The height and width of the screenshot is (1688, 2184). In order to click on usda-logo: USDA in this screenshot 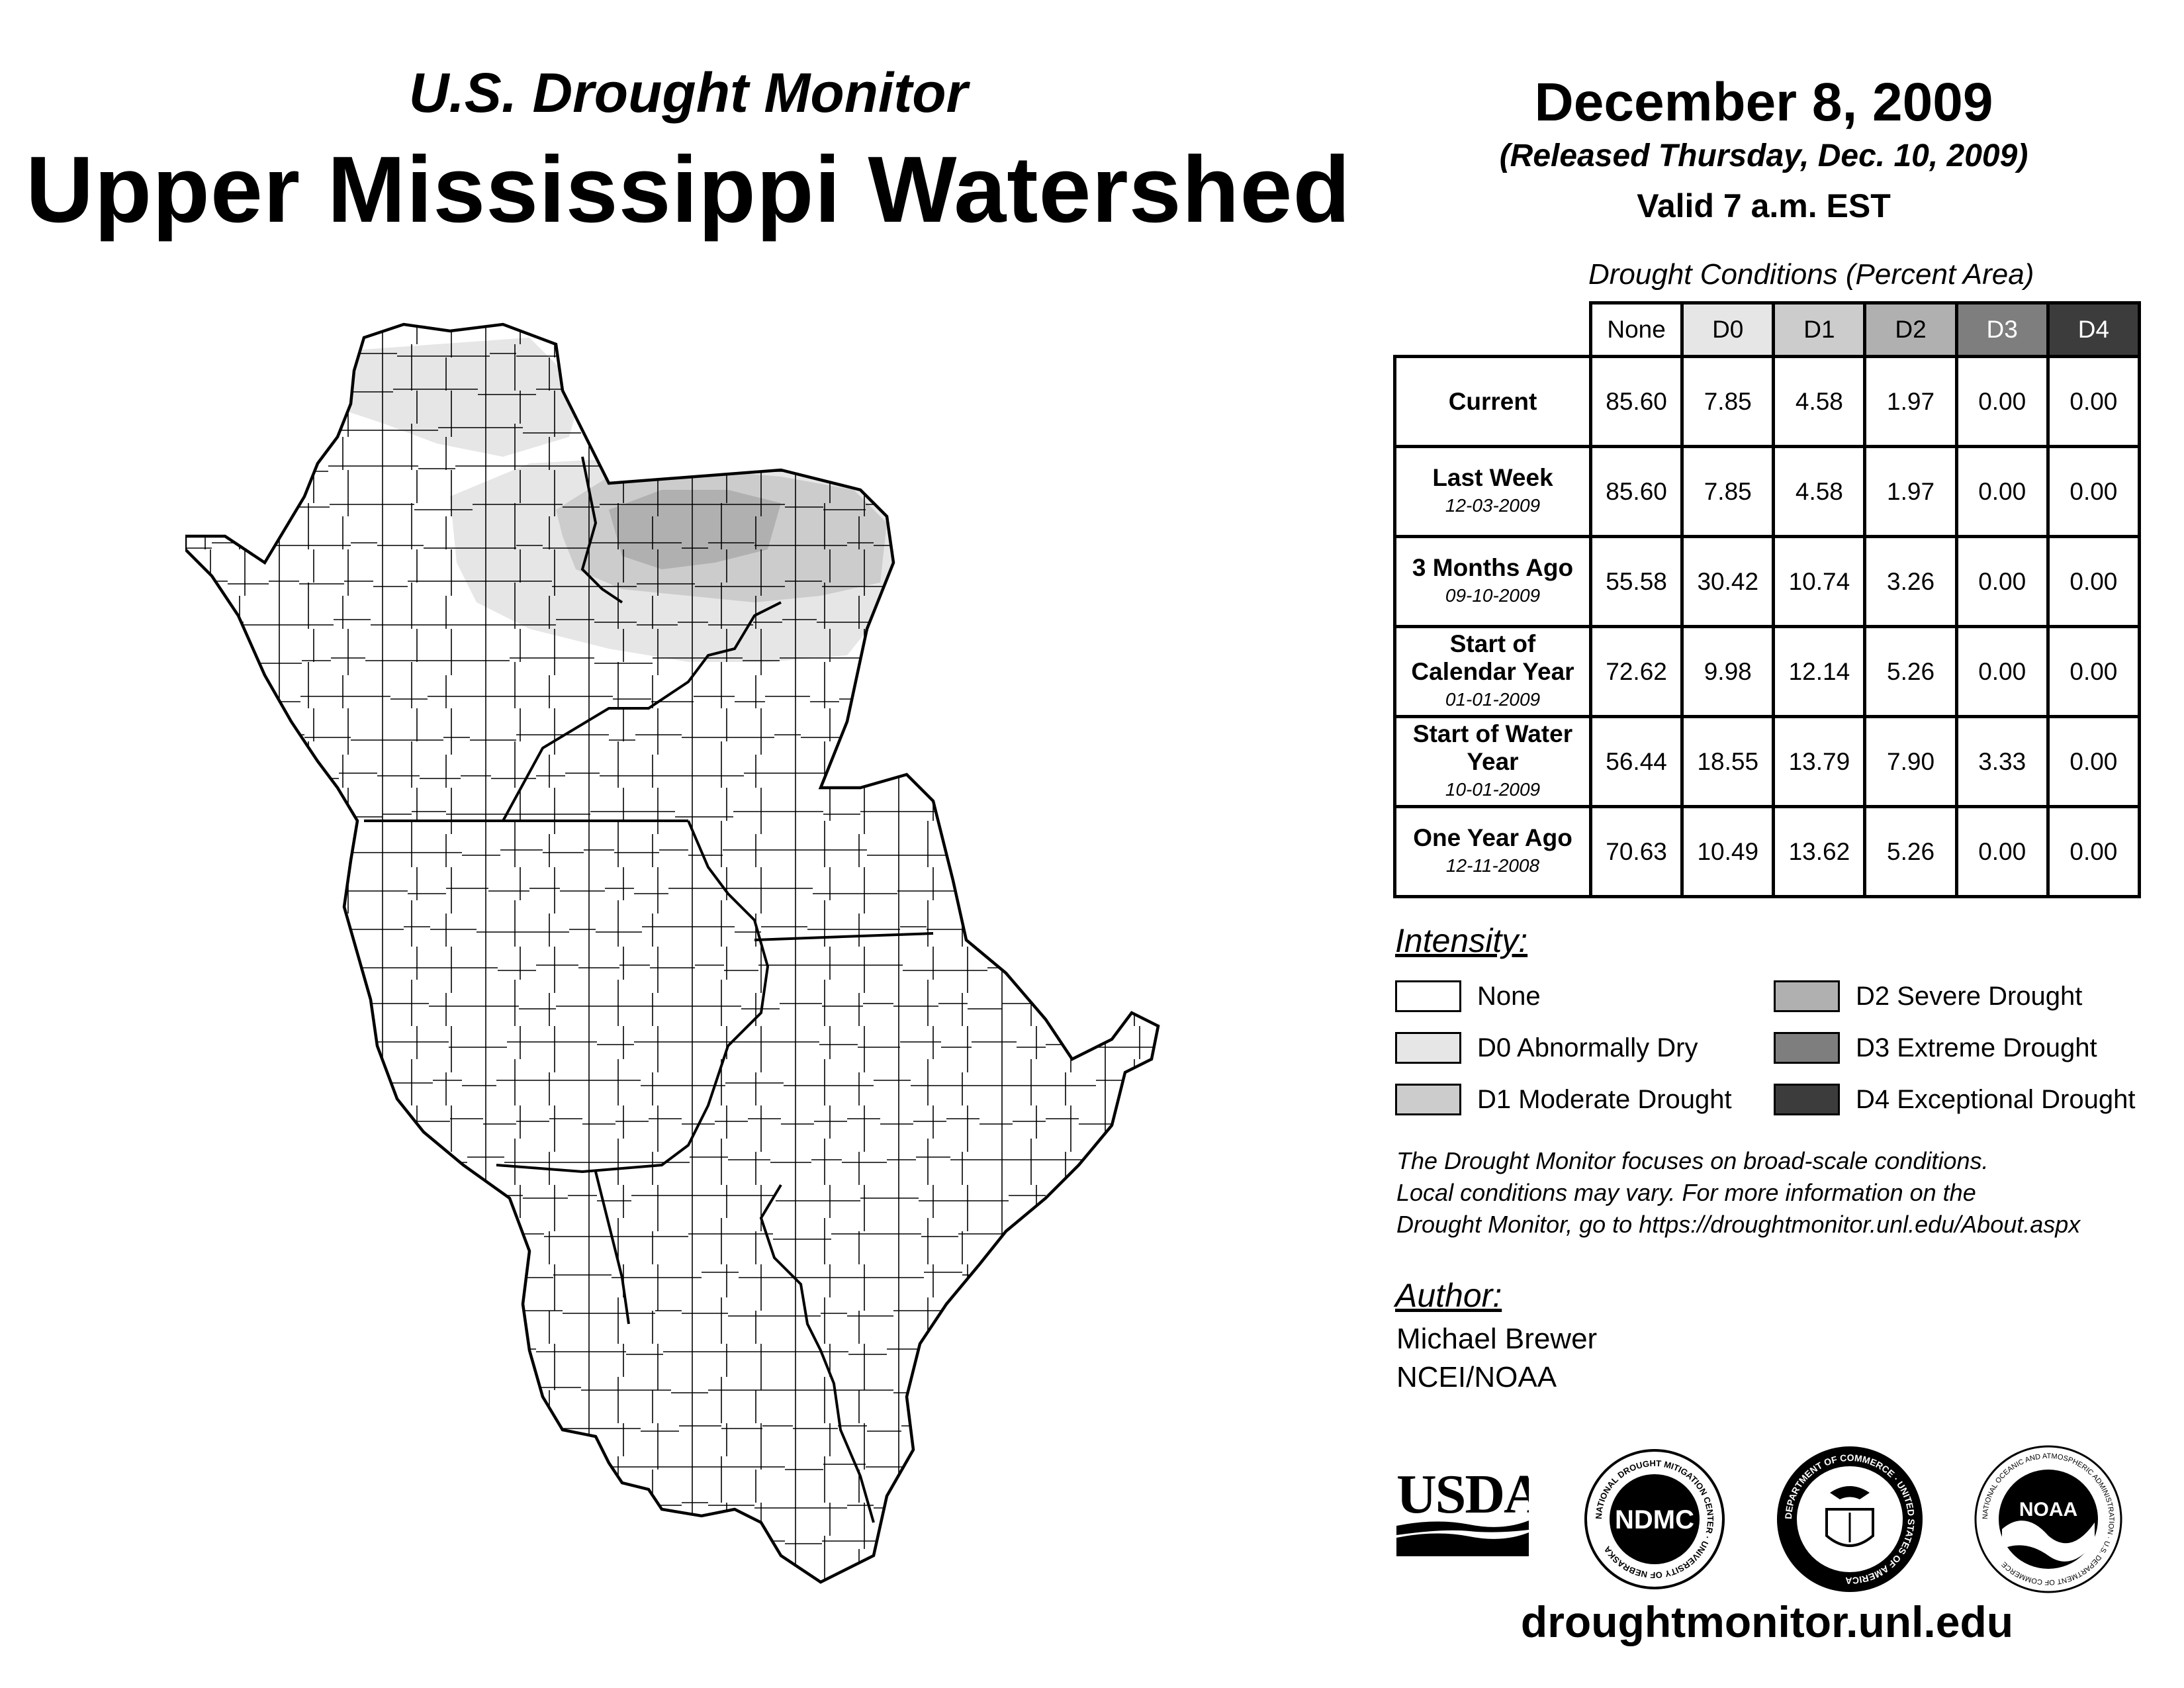, I will do `click(1462, 1510)`.